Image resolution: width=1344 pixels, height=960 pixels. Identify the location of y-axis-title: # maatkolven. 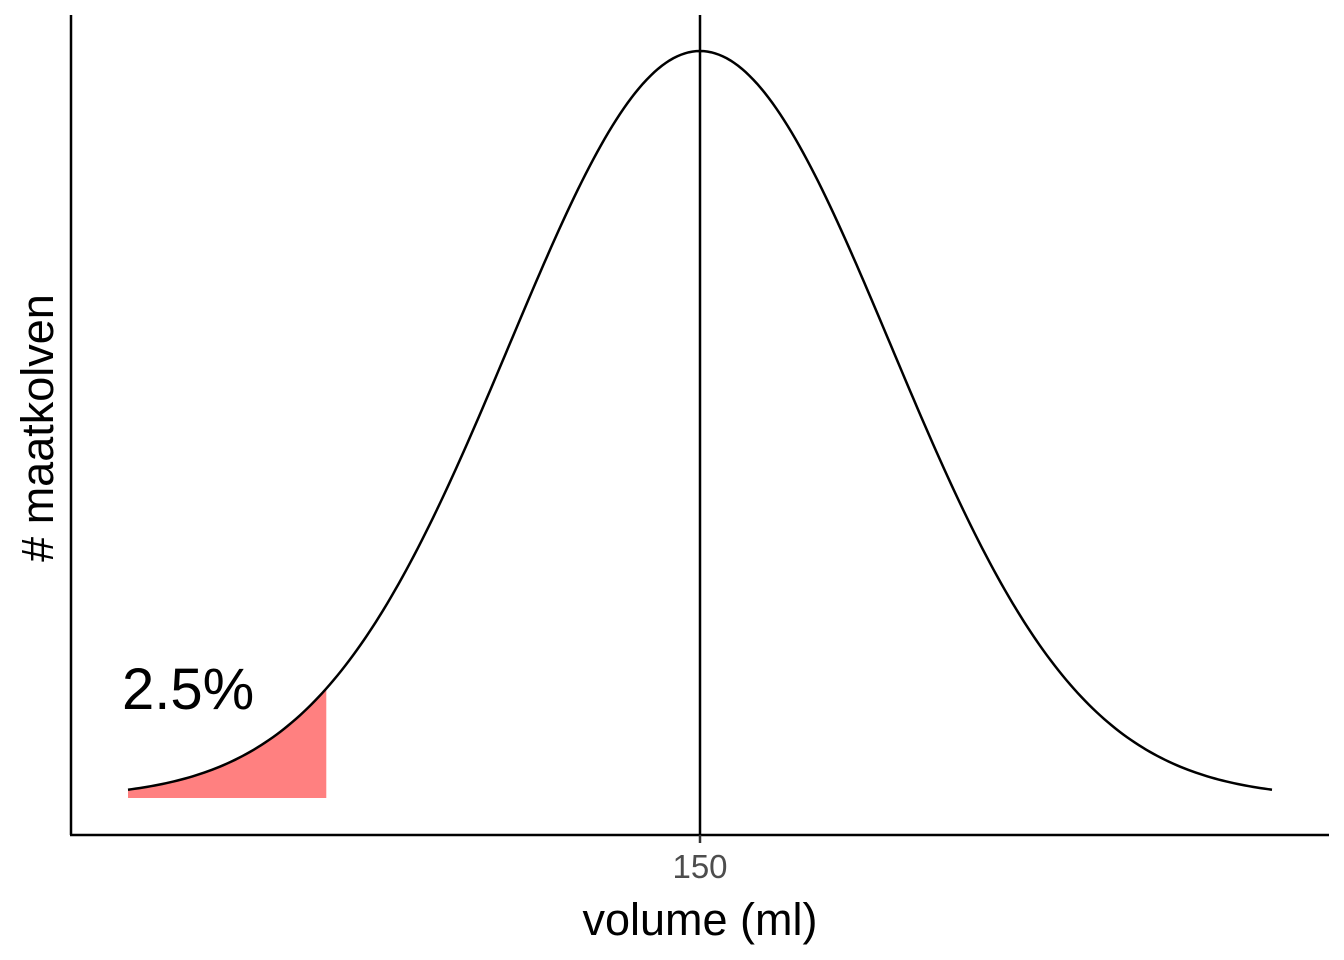
(37, 428).